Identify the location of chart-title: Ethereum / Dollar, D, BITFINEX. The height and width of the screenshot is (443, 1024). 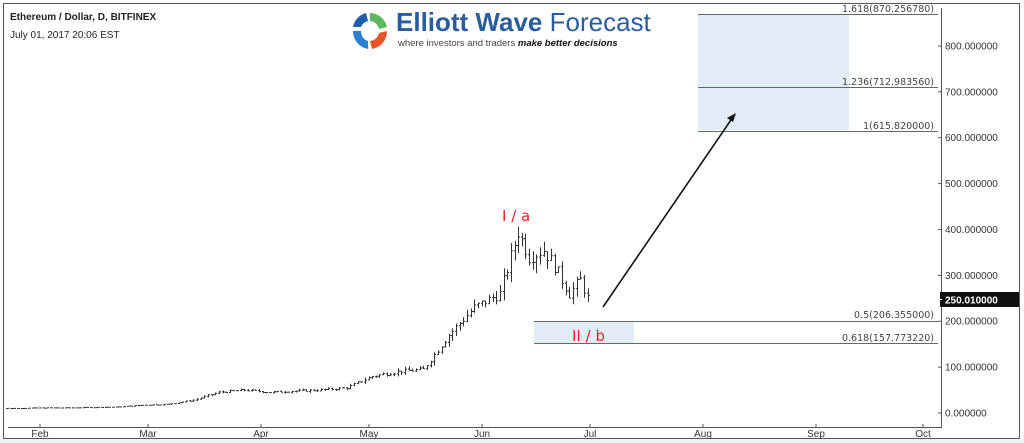
(83, 17).